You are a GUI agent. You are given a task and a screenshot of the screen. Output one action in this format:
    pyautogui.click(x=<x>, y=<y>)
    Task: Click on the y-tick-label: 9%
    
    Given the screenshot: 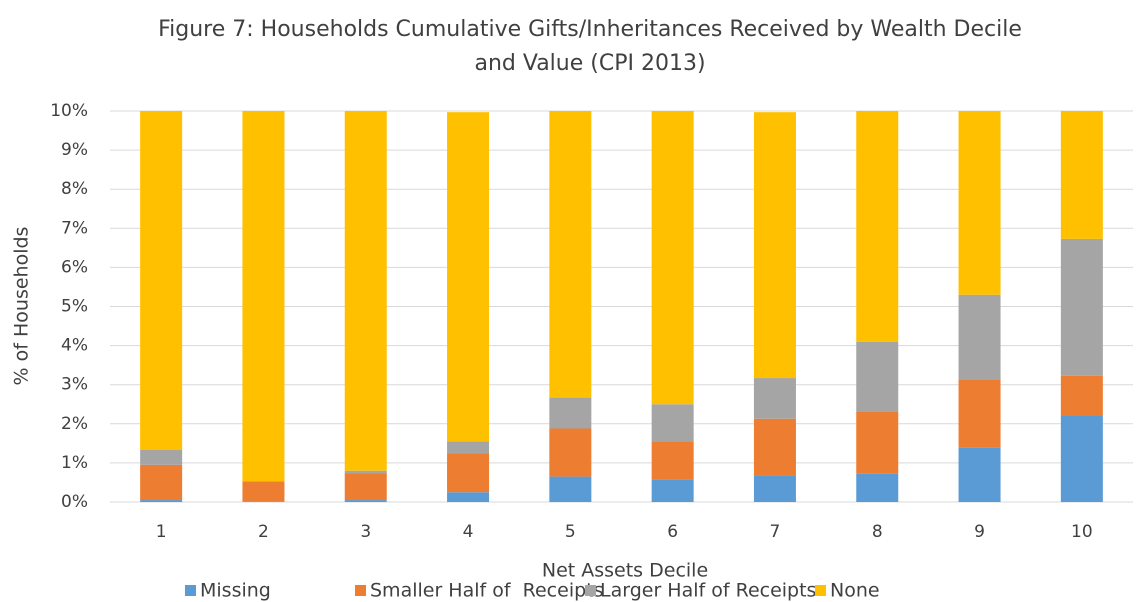 What is the action you would take?
    pyautogui.click(x=74, y=150)
    